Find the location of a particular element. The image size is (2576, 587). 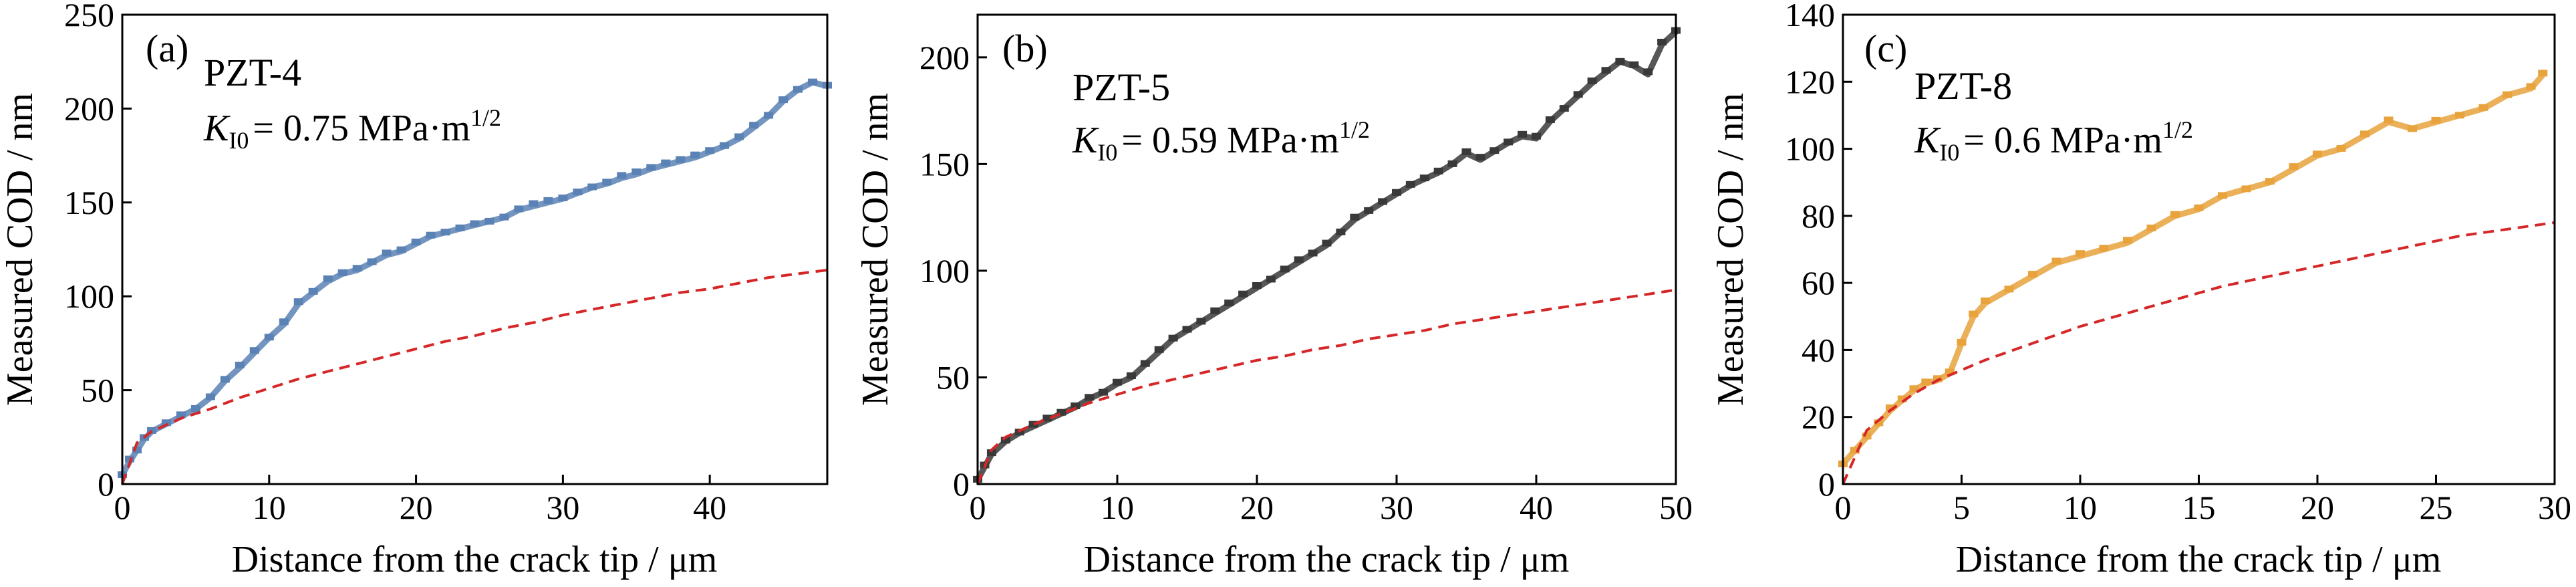

panel-a-label: (a) is located at coordinates (167, 48).